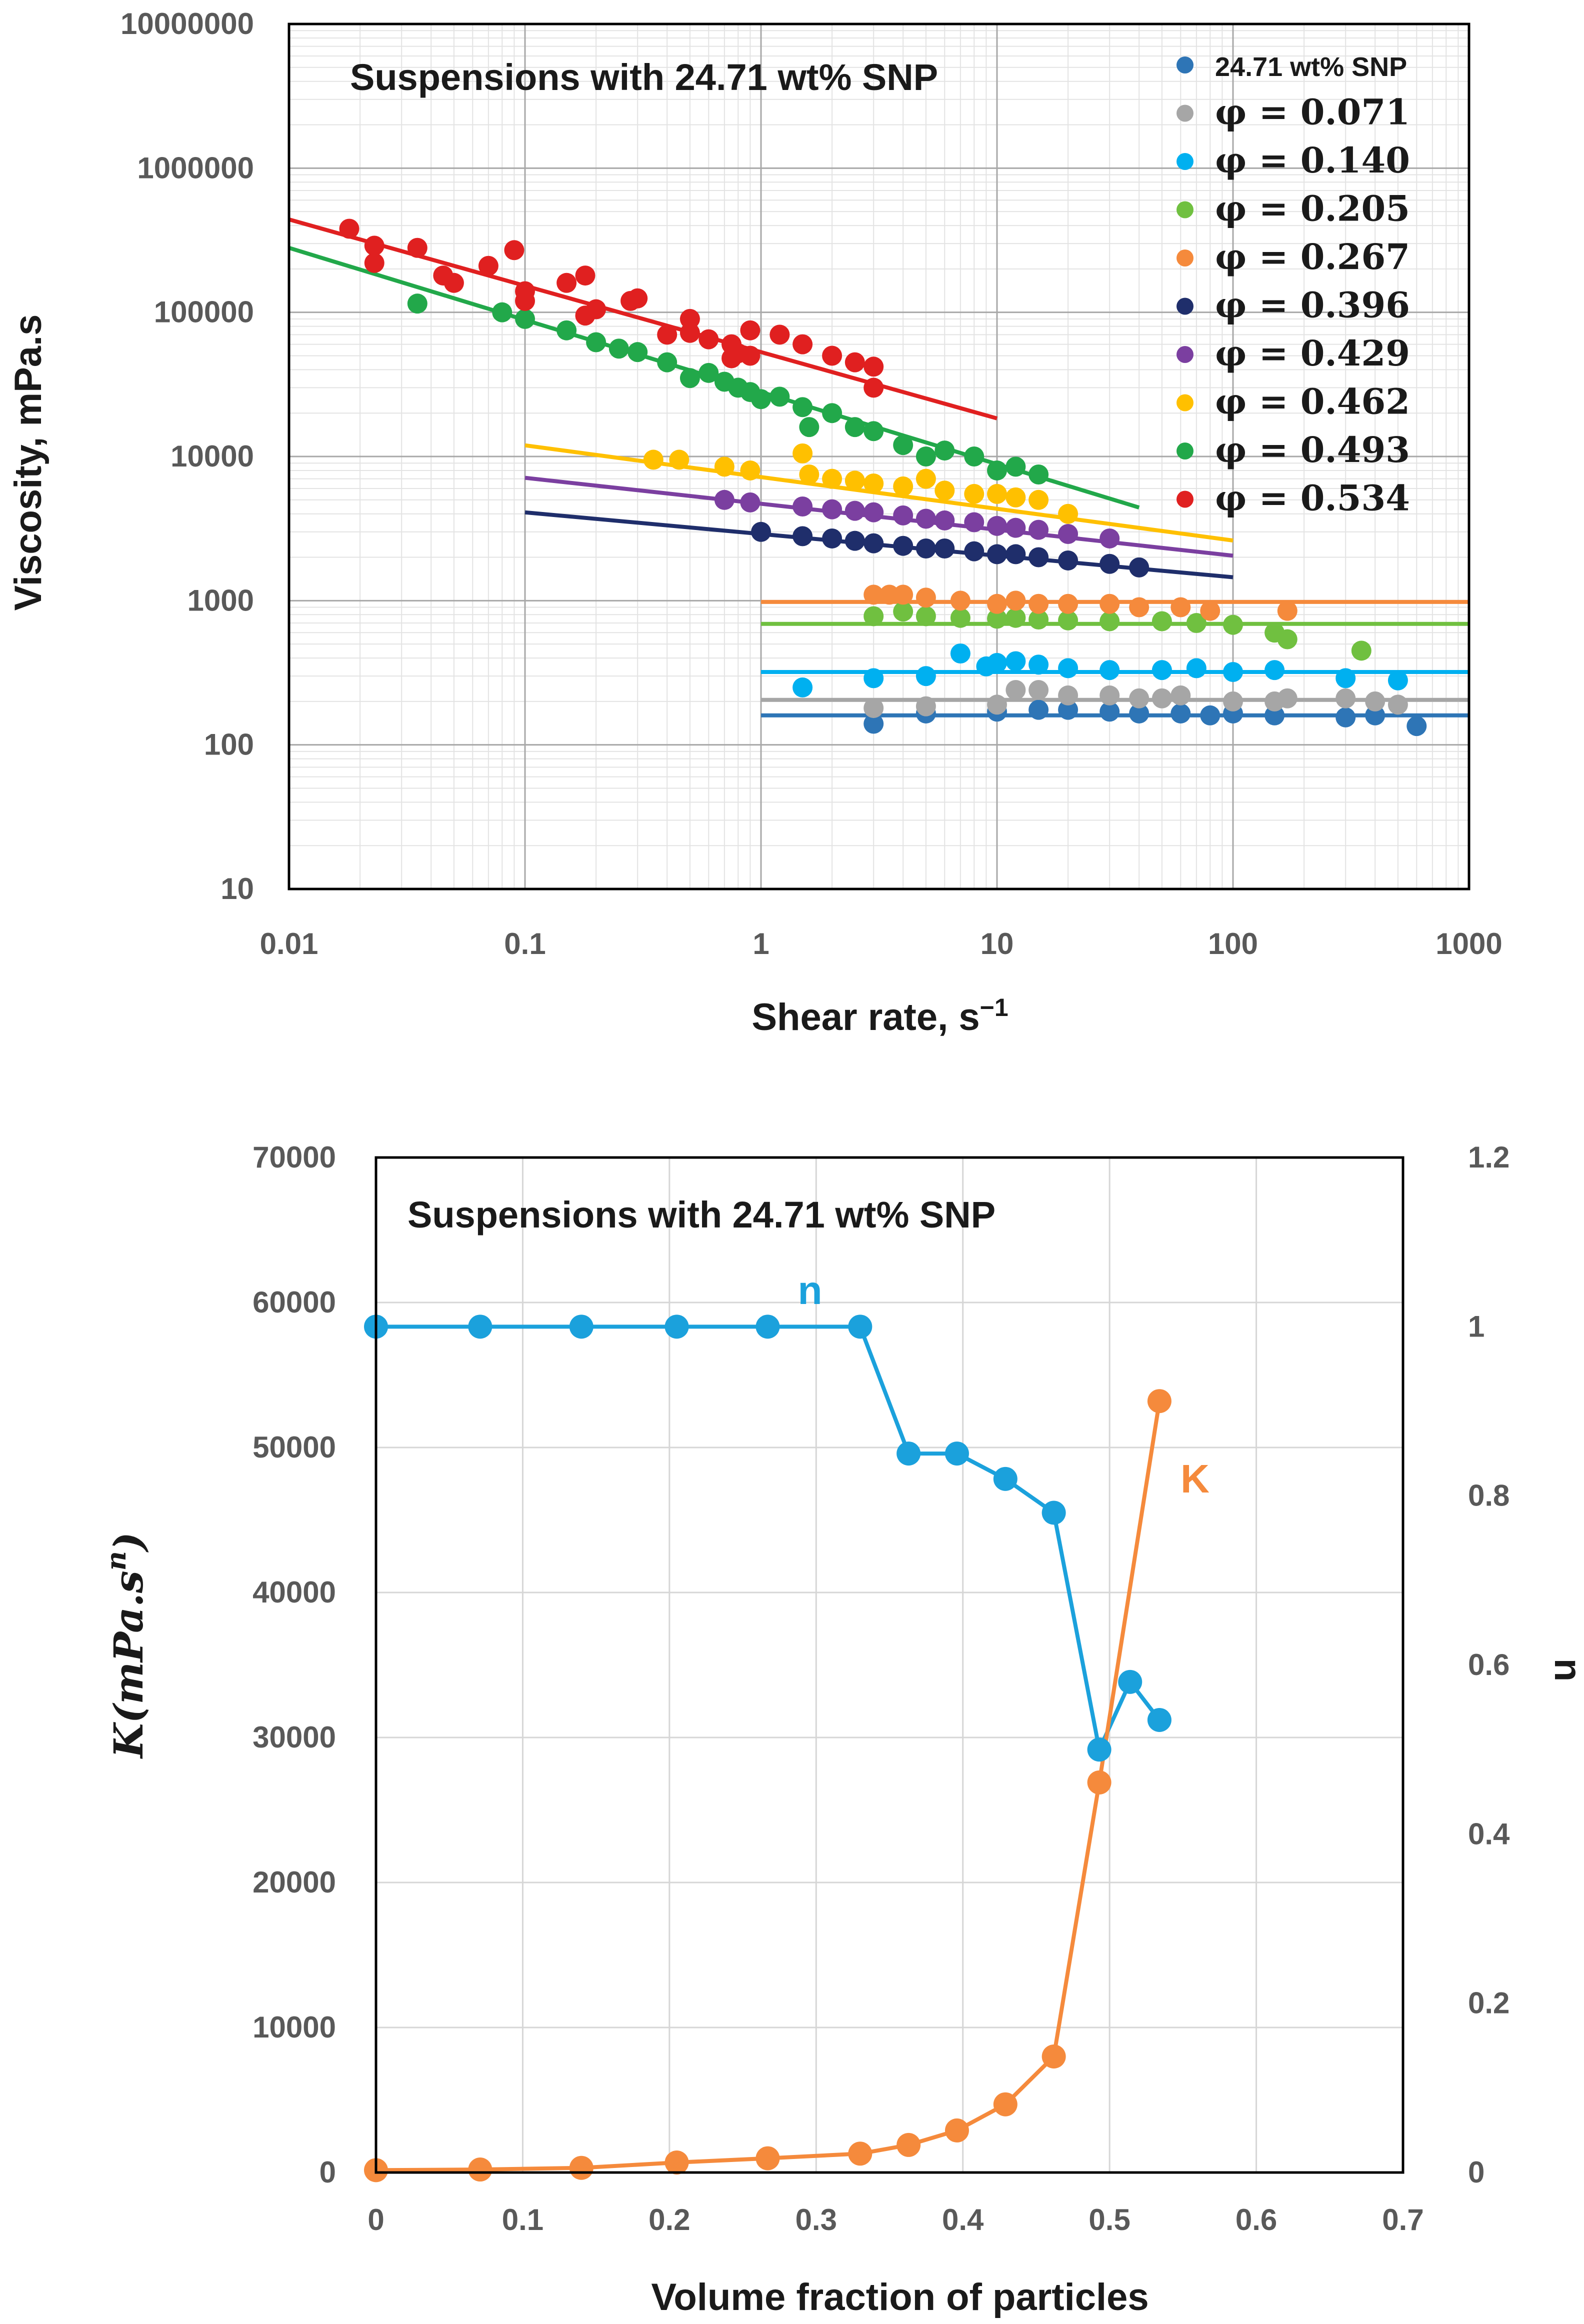 The image size is (1584, 2324). What do you see at coordinates (1312, 449) in the screenshot?
I see `legend-label-series-8: φ = 0.493` at bounding box center [1312, 449].